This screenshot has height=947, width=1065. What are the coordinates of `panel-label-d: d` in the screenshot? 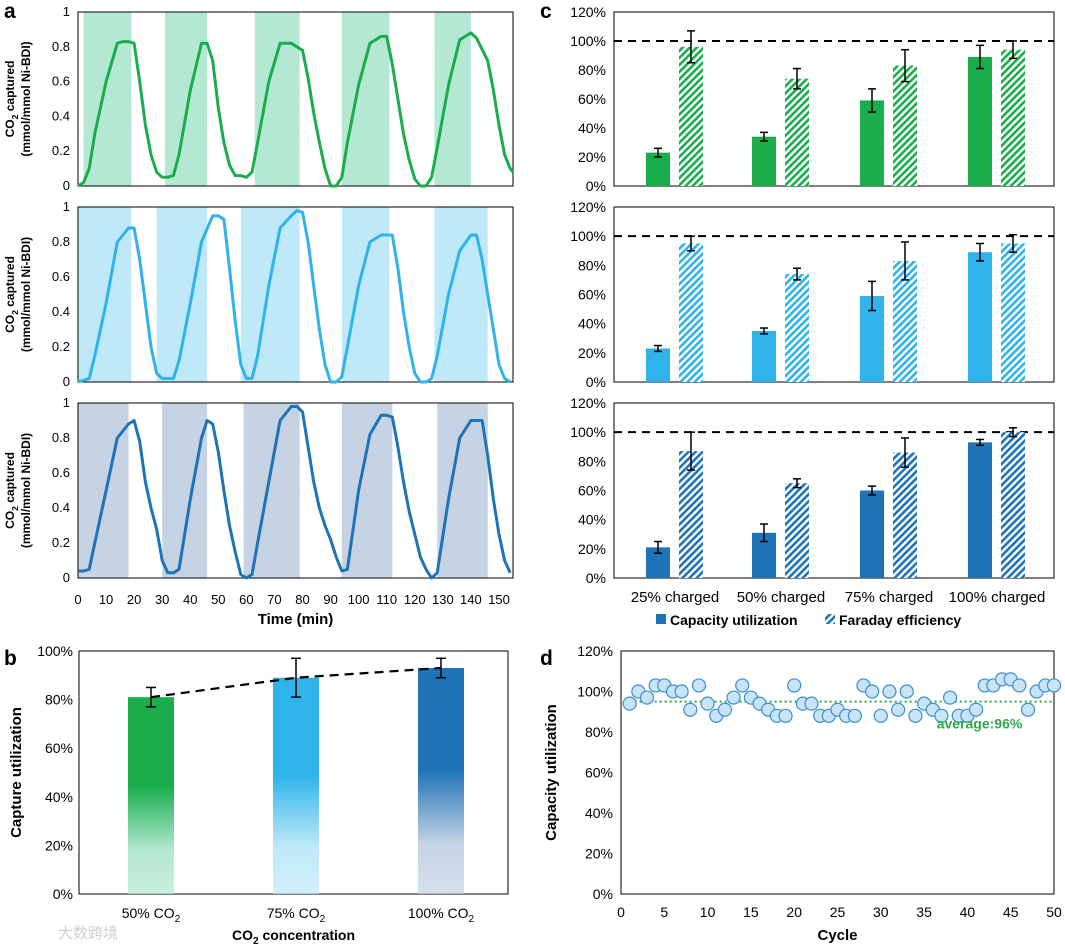 It's located at (546, 658).